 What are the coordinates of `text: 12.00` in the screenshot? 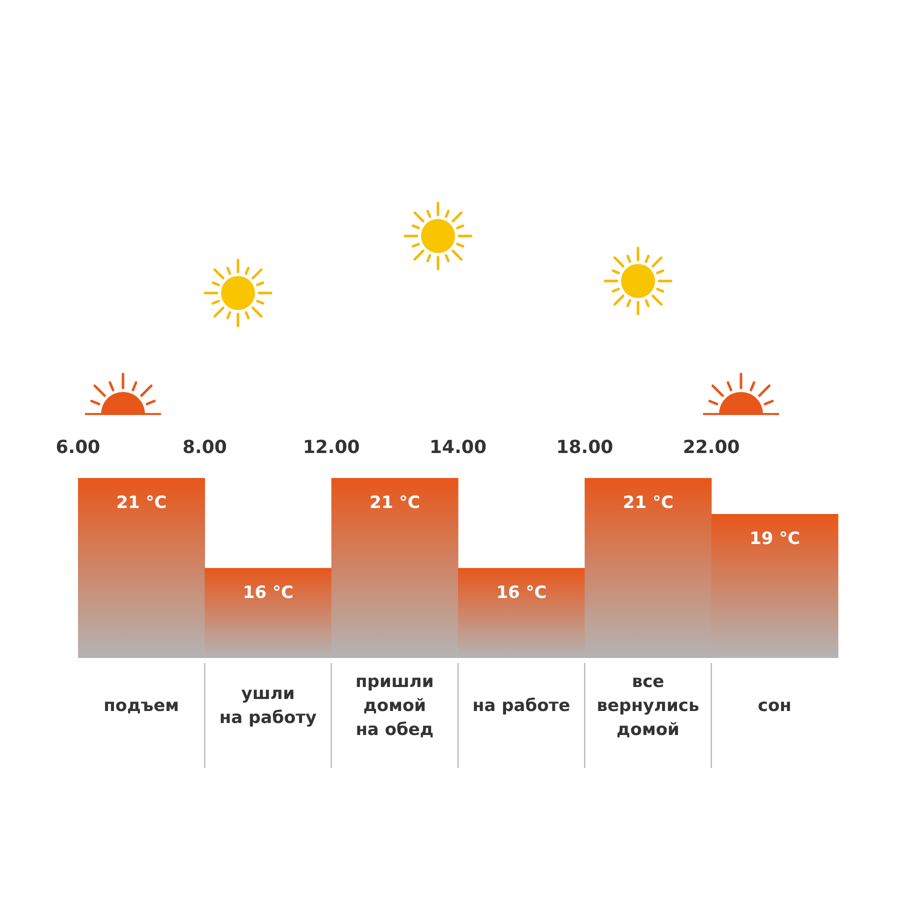 It's located at (331, 447).